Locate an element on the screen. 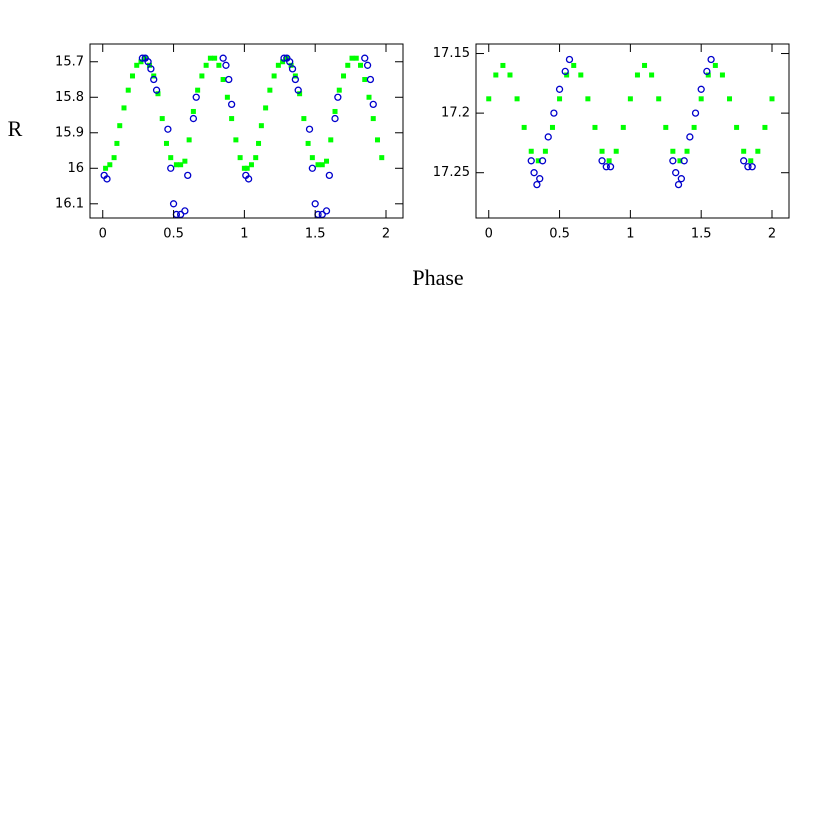  x-axis-label: Phase is located at coordinates (437, 277).